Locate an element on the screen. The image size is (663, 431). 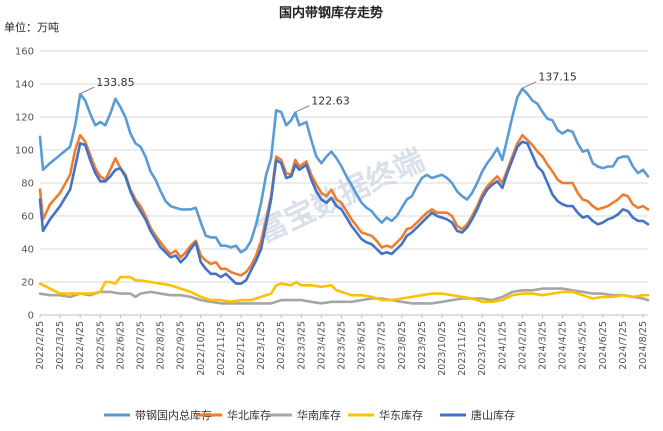
legend-label: 华南库存 is located at coordinates (319, 415).